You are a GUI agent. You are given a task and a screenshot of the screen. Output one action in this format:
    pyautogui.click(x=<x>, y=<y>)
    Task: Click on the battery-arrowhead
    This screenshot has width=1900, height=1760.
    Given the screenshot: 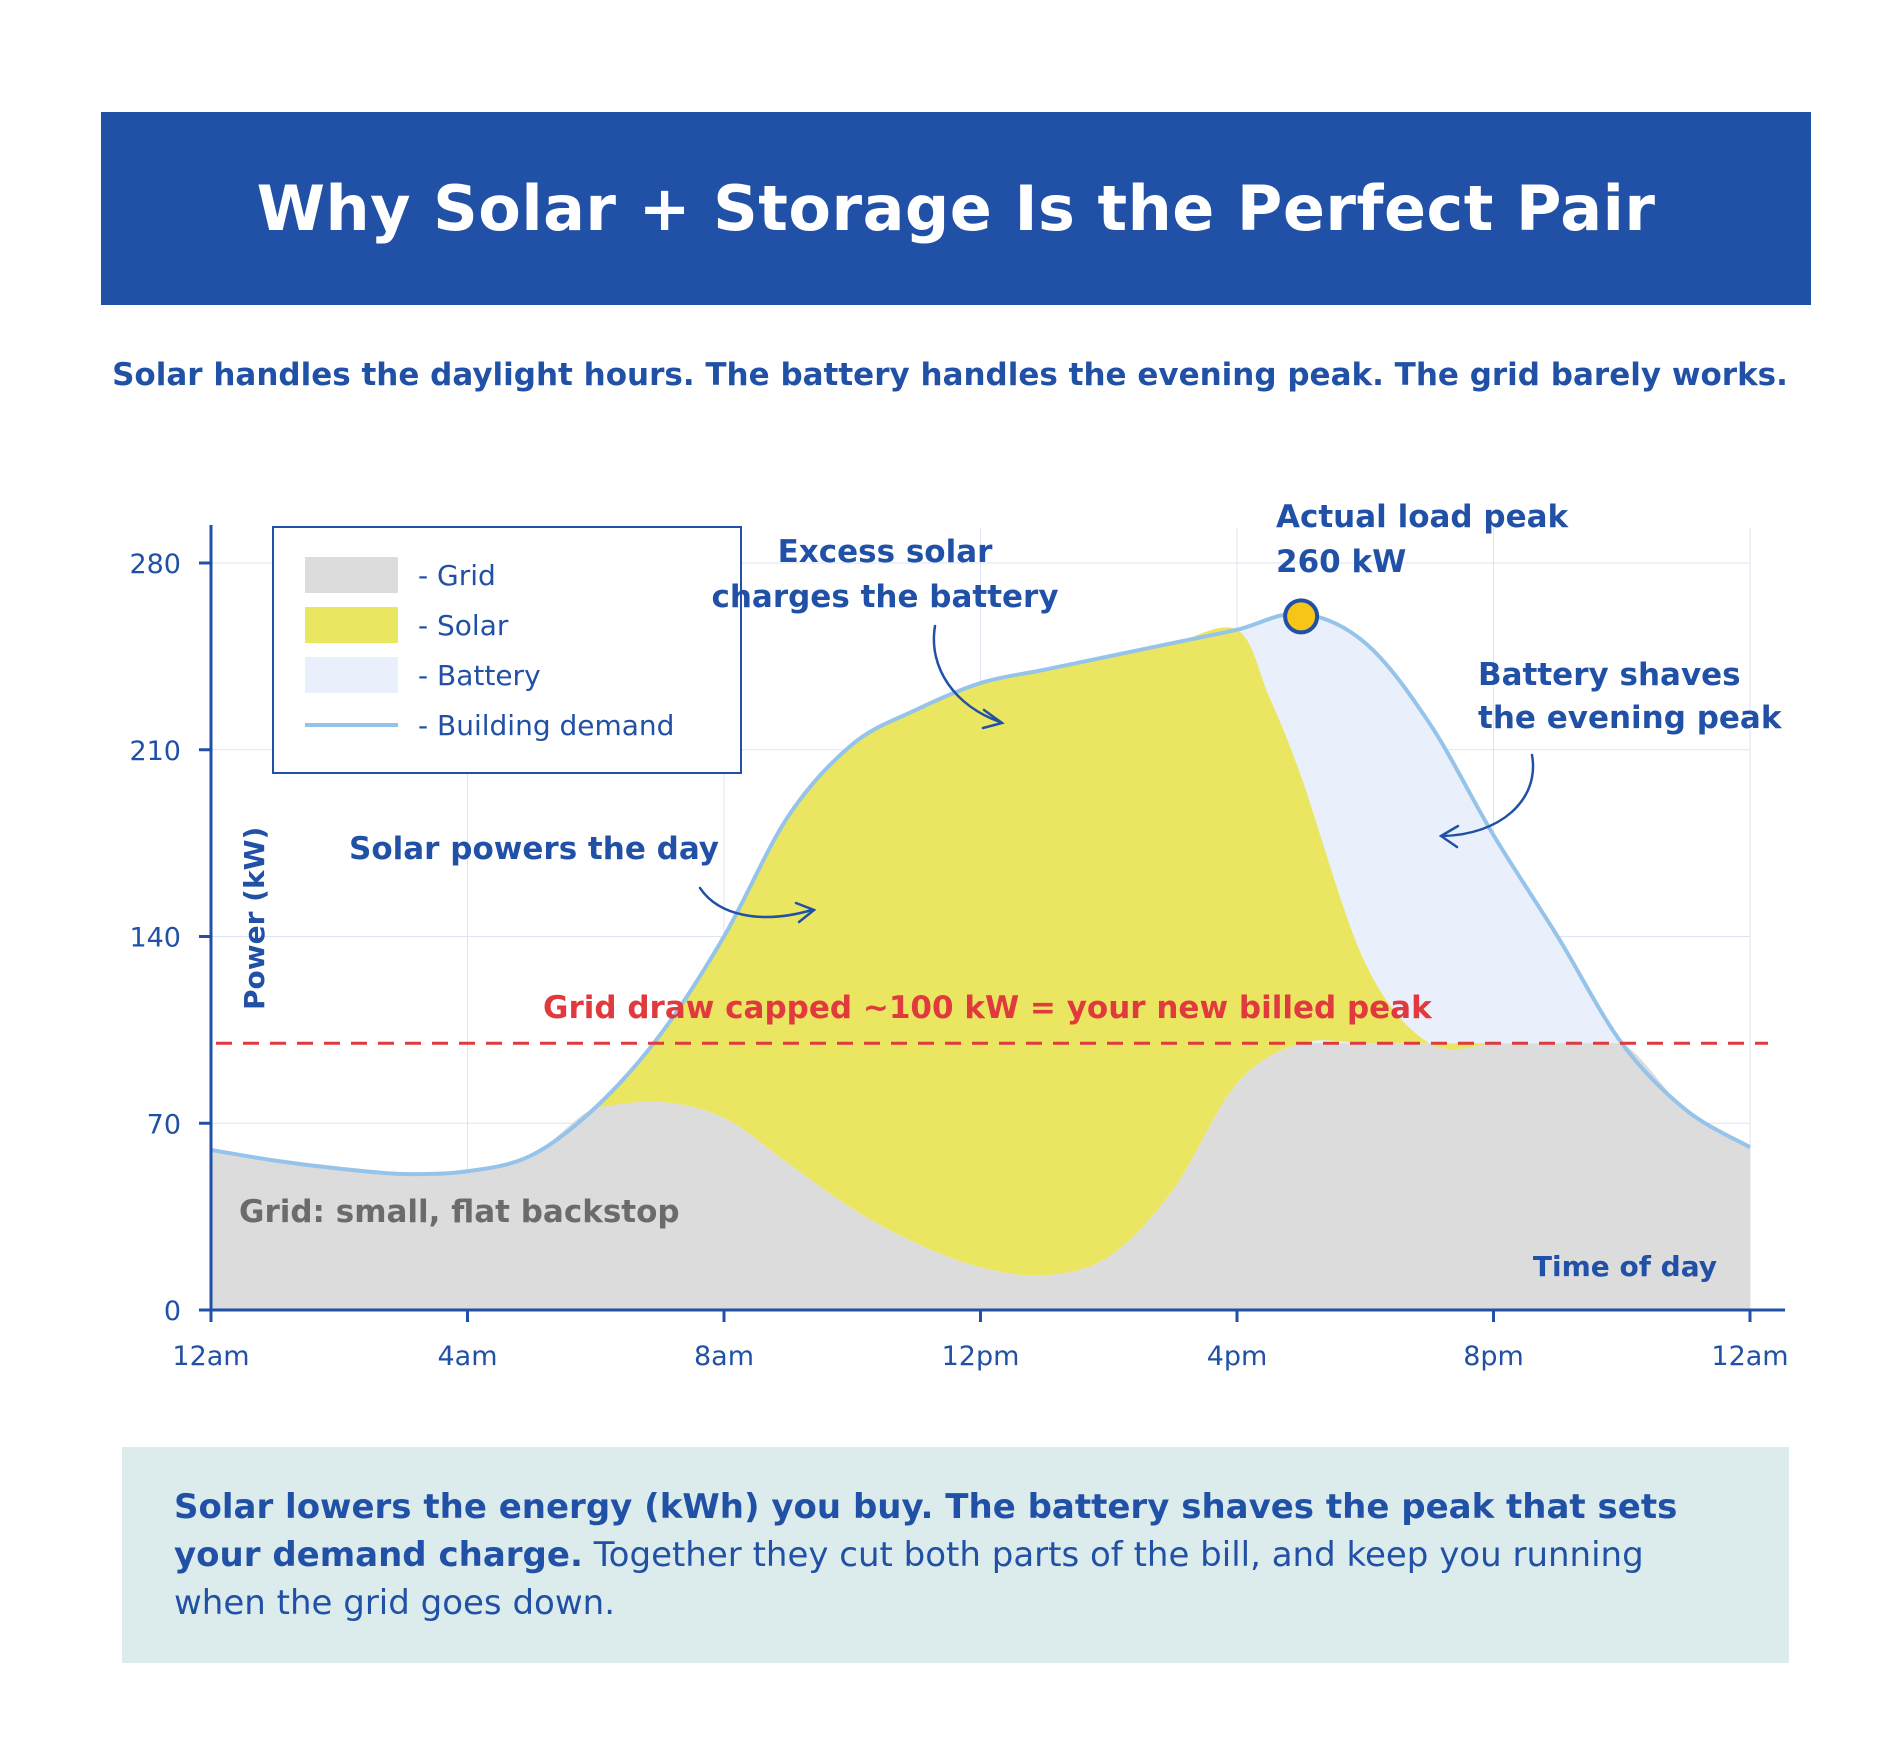 What is the action you would take?
    pyautogui.click(x=1449, y=836)
    